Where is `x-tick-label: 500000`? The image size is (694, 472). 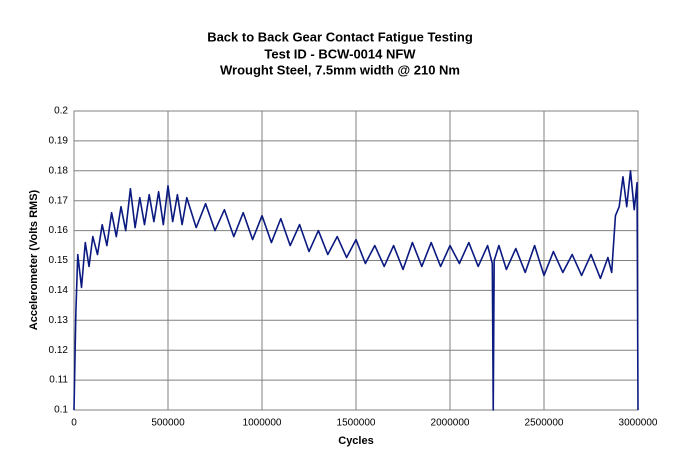 x-tick-label: 500000 is located at coordinates (168, 423).